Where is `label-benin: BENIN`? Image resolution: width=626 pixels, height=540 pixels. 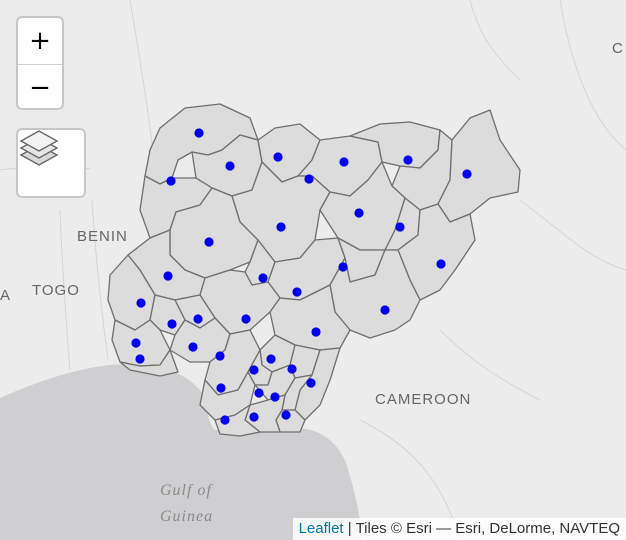
label-benin: BENIN is located at coordinates (102, 236).